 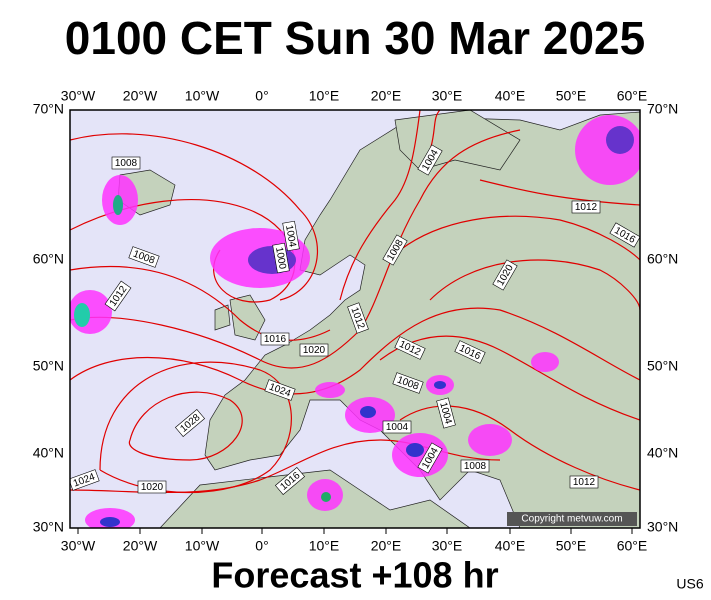 I want to click on latitude-label-left: 60°N, so click(x=48, y=259).